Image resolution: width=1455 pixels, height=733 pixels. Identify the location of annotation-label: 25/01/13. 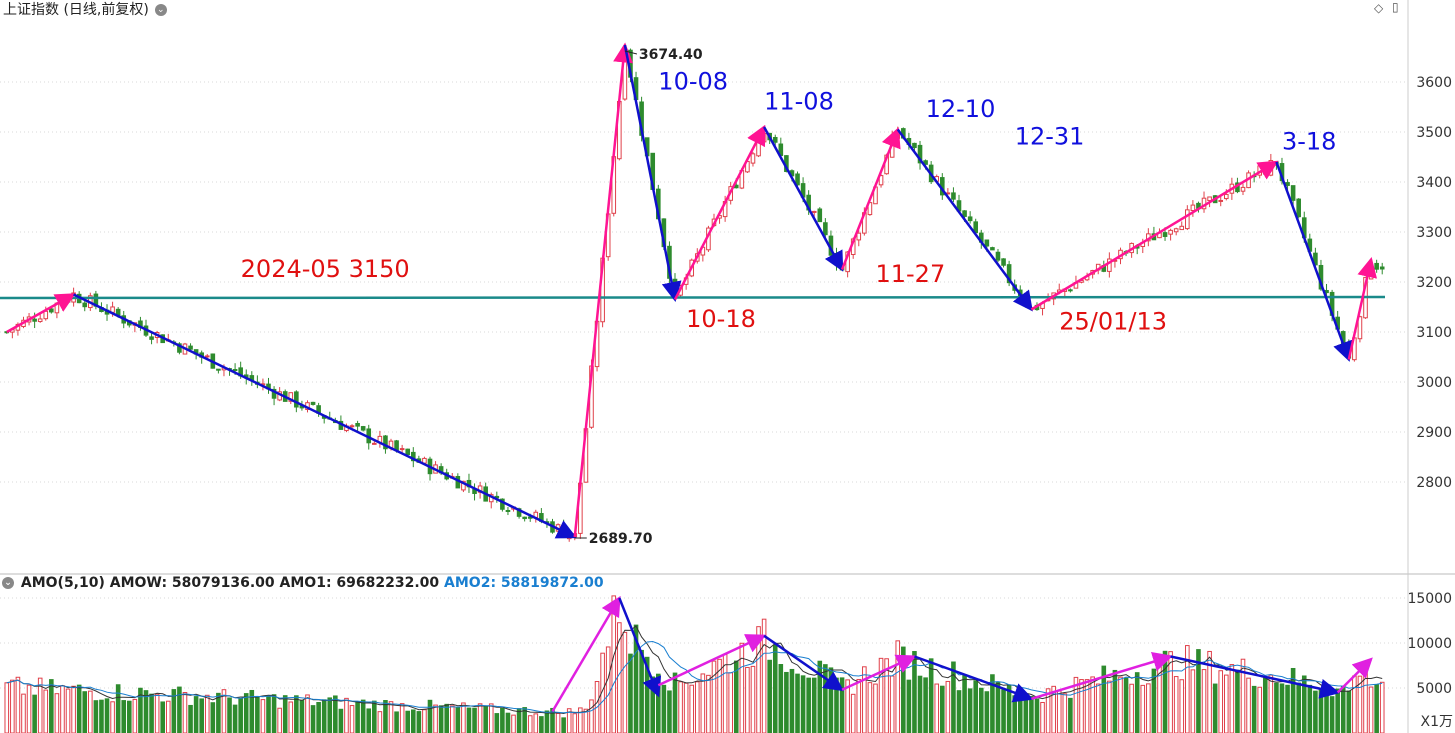
(1113, 322).